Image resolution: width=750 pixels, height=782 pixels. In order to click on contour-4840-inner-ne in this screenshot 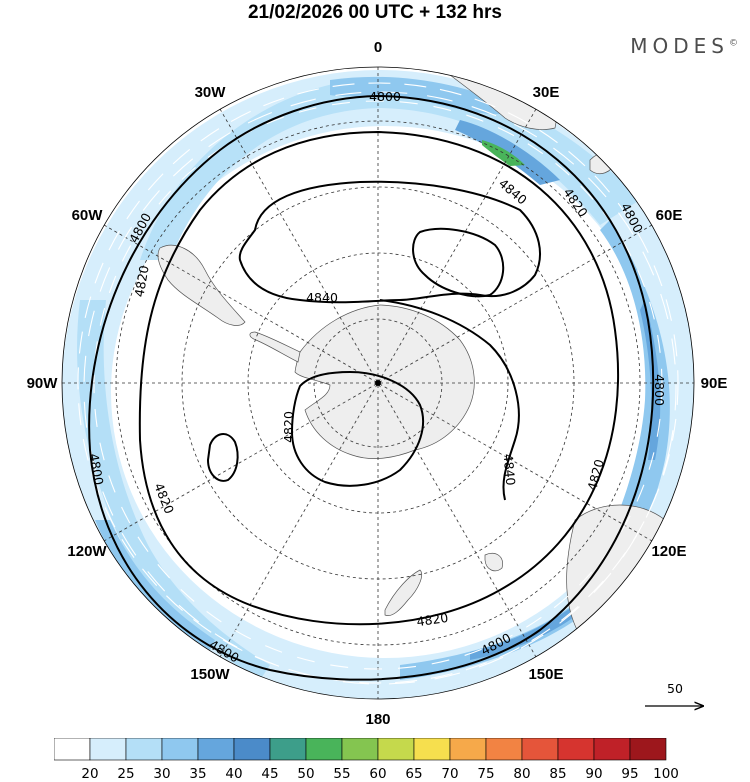, I will do `click(458, 262)`.